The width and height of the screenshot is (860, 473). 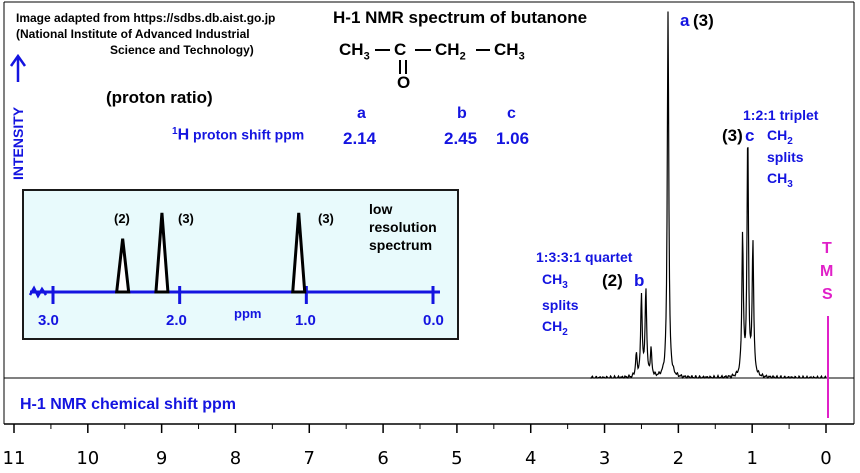 I want to click on quartet-title: 1:3:3:1 quartet, so click(x=584, y=257).